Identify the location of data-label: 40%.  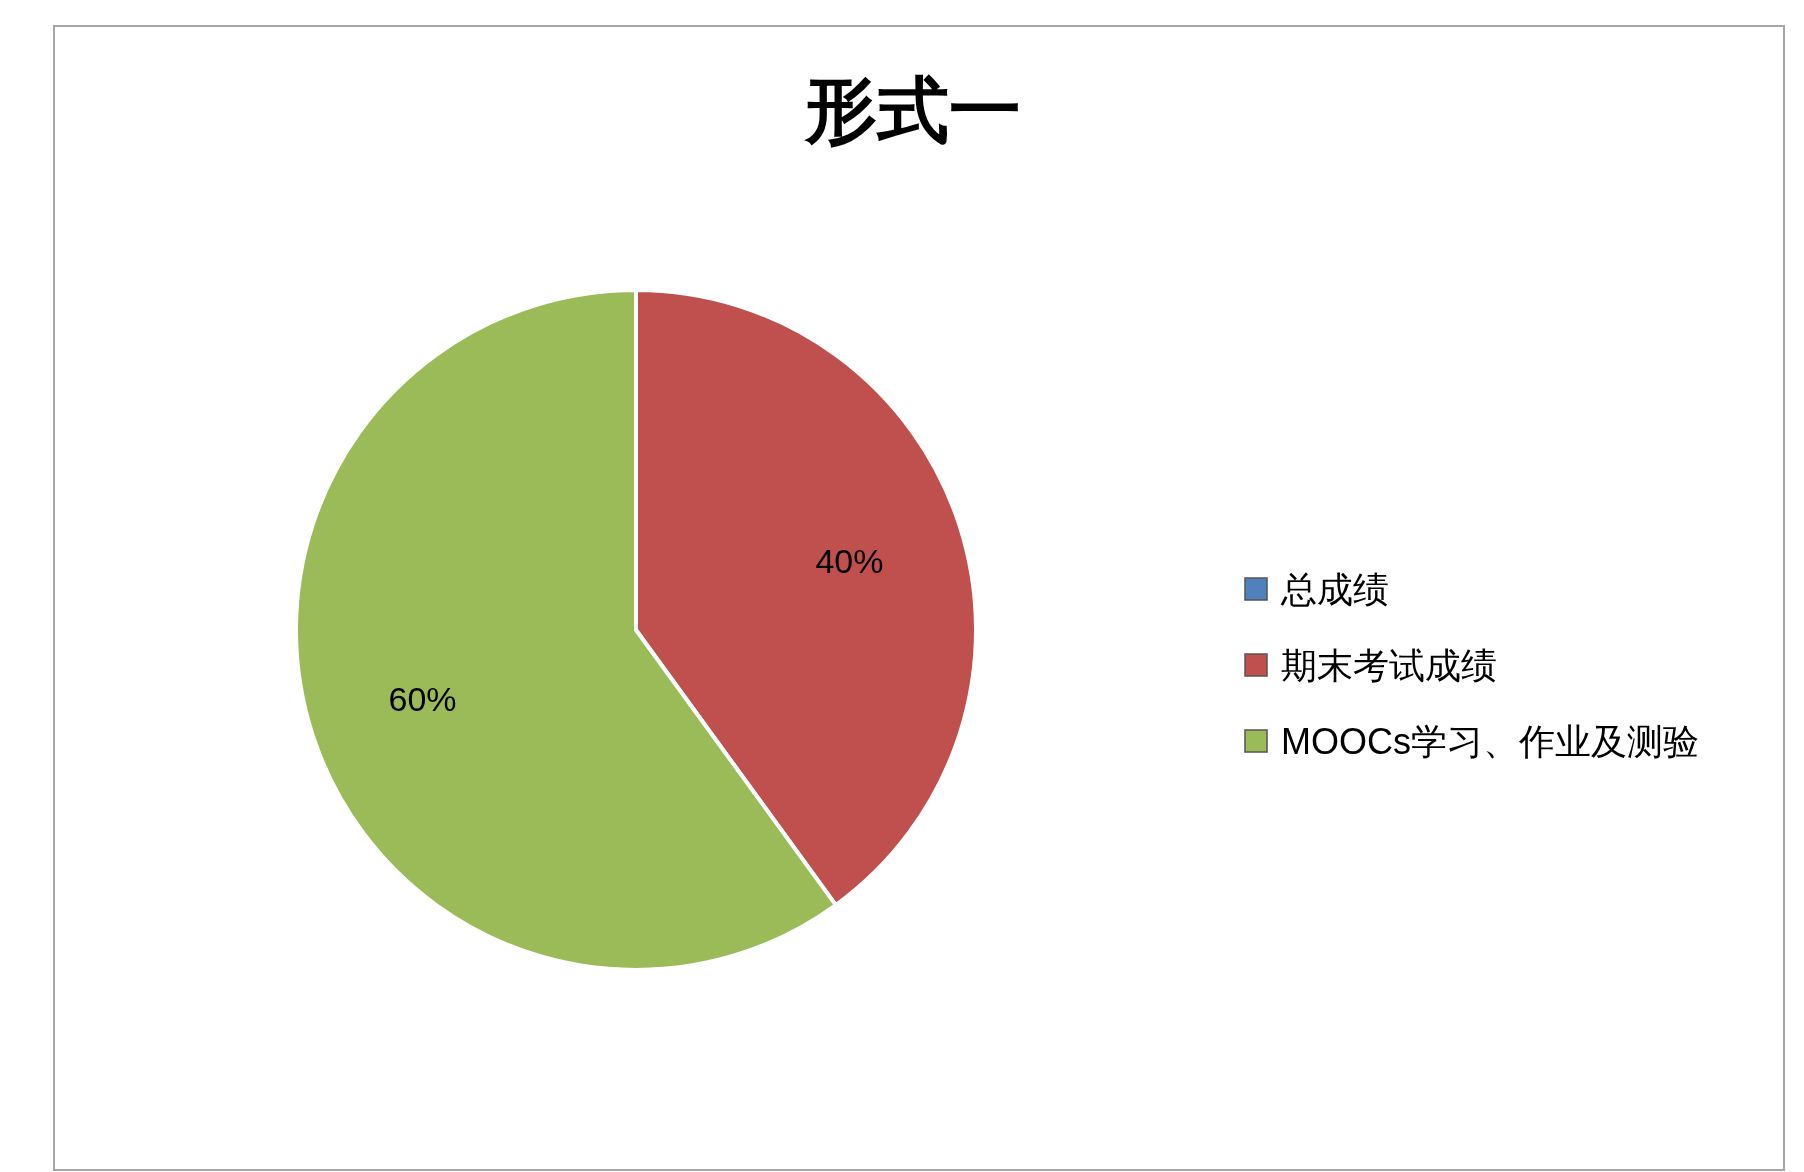
(849, 560).